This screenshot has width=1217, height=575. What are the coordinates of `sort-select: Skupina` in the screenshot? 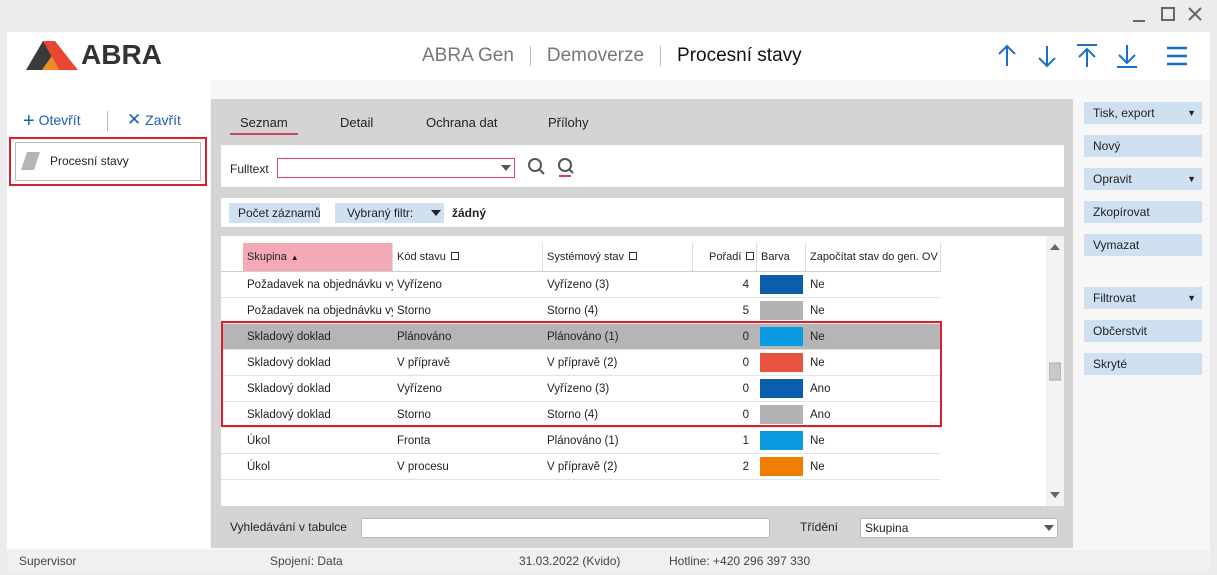 It's located at (959, 528).